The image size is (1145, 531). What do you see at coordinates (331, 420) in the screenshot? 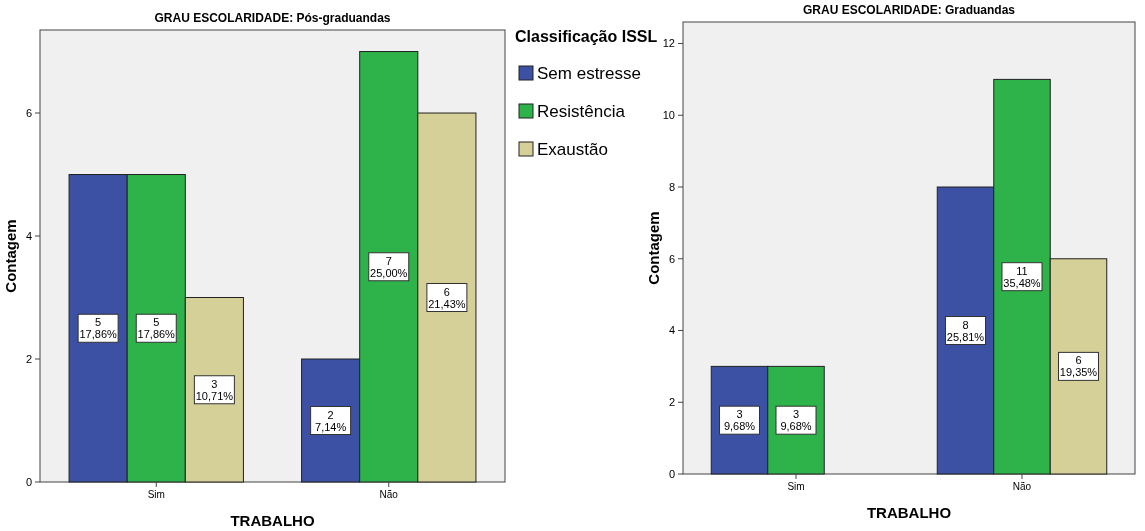
I see `data-label: 2 7,14%` at bounding box center [331, 420].